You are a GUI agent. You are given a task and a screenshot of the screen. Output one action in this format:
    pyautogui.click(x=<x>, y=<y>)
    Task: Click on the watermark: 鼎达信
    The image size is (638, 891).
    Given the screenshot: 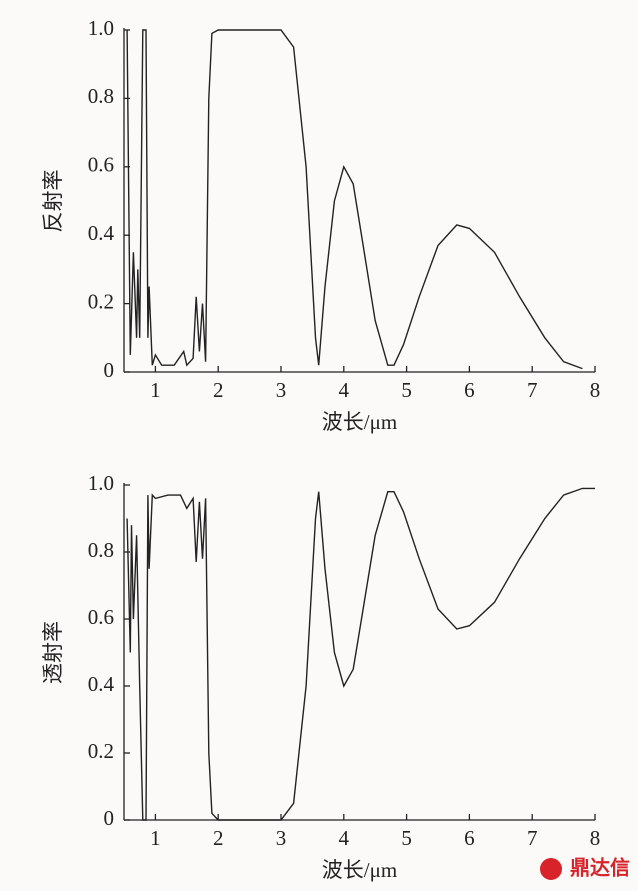 What is the action you would take?
    pyautogui.click(x=600, y=868)
    